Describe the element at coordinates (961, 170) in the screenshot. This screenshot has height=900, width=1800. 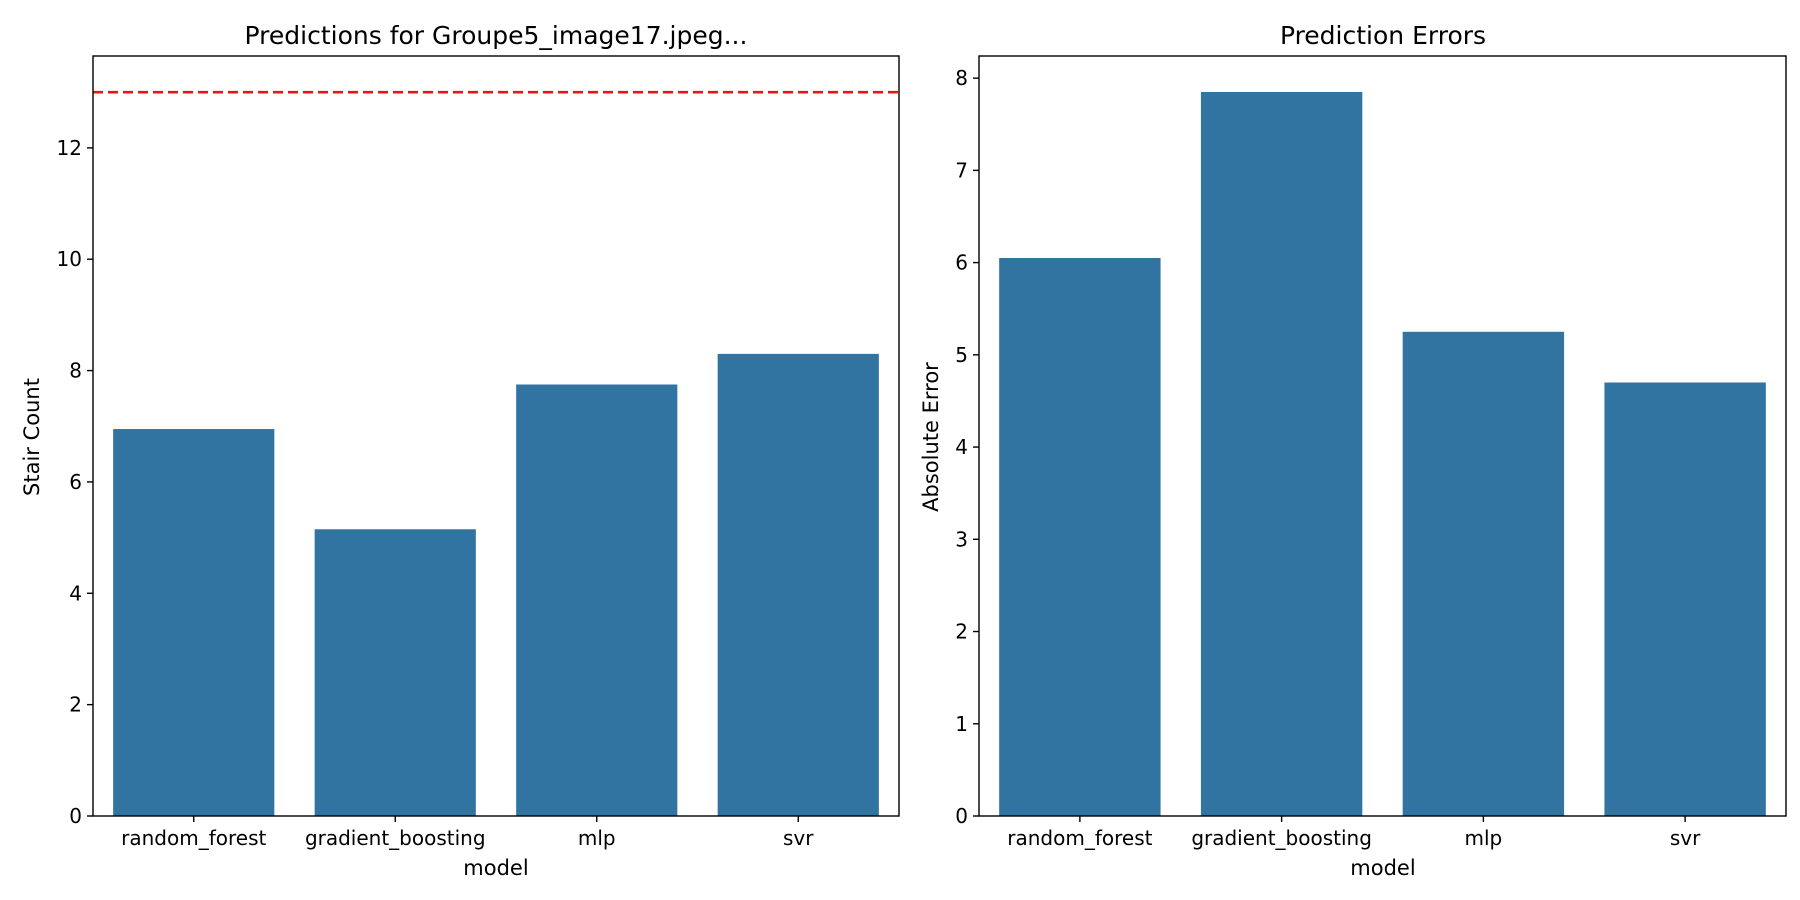
I see `y-tick-label: 7` at that location.